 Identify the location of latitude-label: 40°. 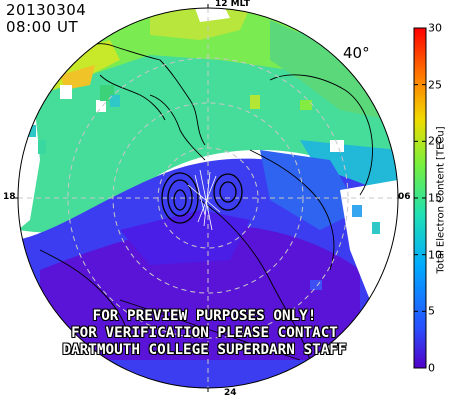
(356, 53).